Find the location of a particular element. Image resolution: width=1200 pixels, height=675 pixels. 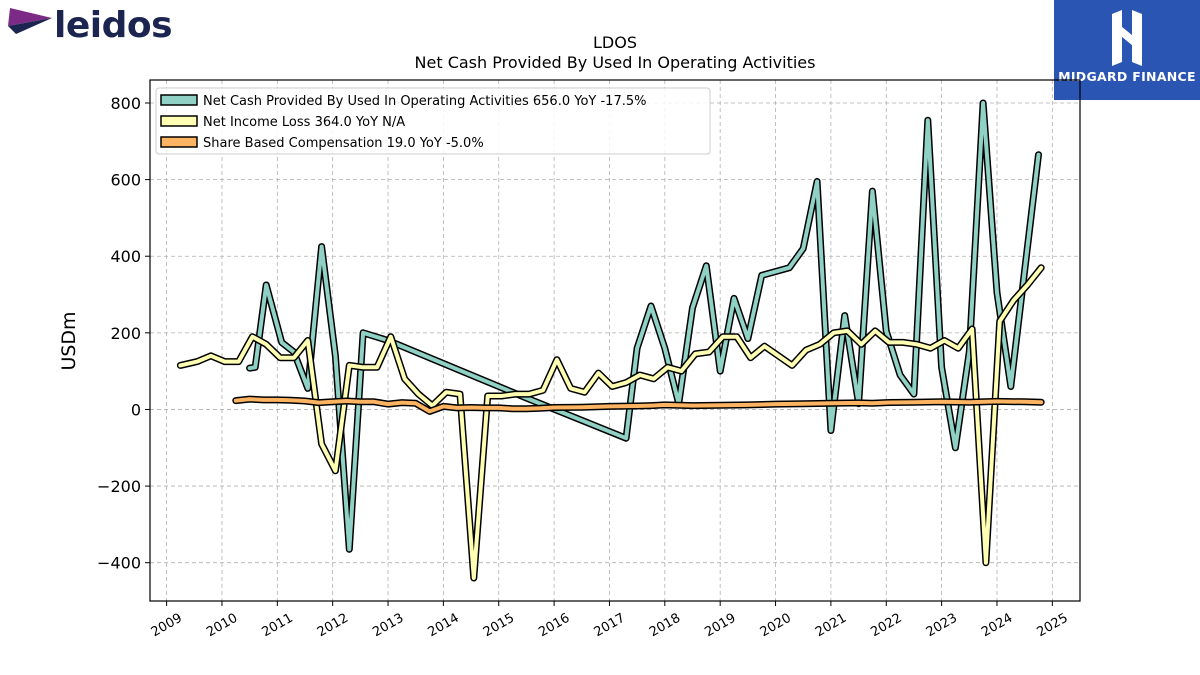

y-tick-label: 800 is located at coordinates (125, 103).